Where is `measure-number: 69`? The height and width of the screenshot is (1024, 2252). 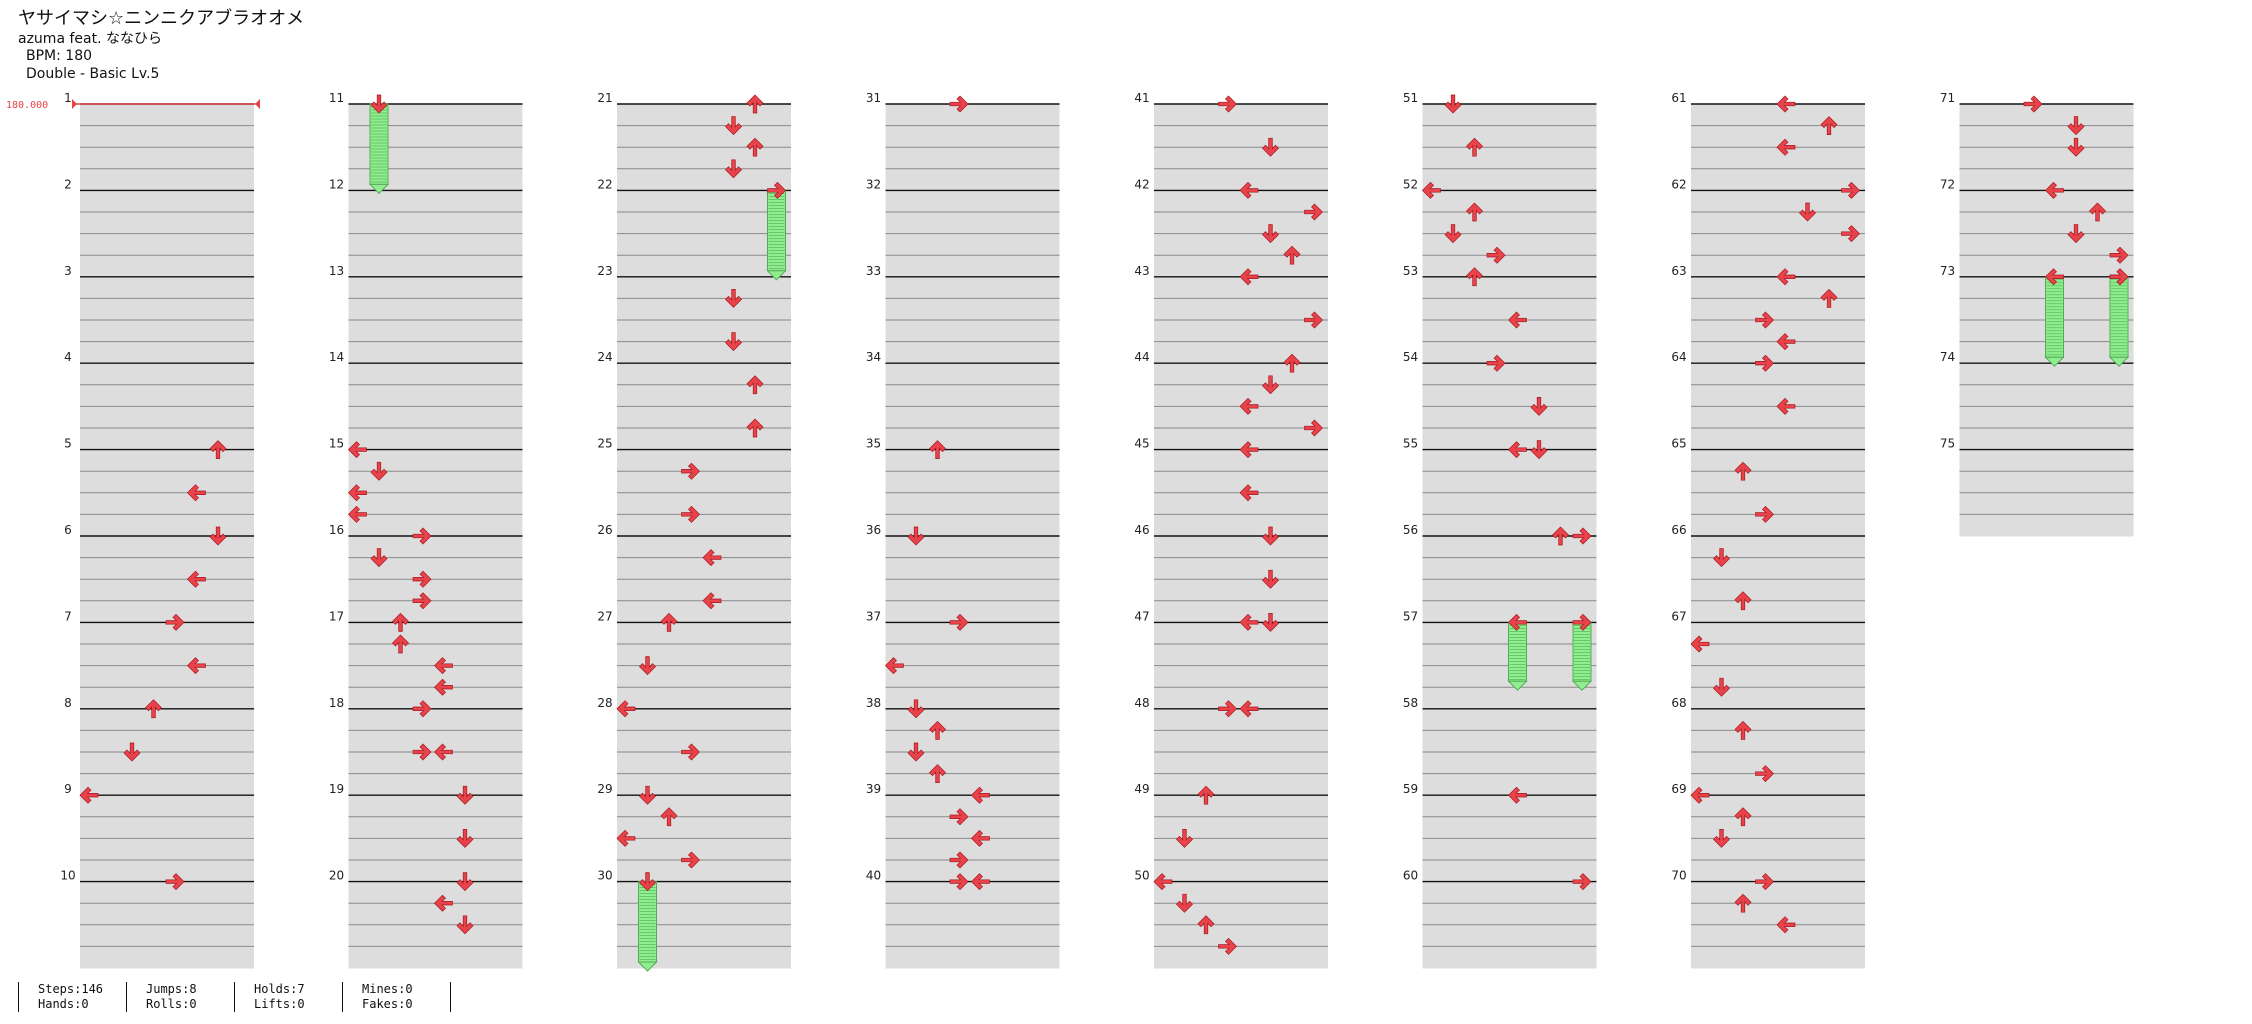
measure-number: 69 is located at coordinates (1678, 789).